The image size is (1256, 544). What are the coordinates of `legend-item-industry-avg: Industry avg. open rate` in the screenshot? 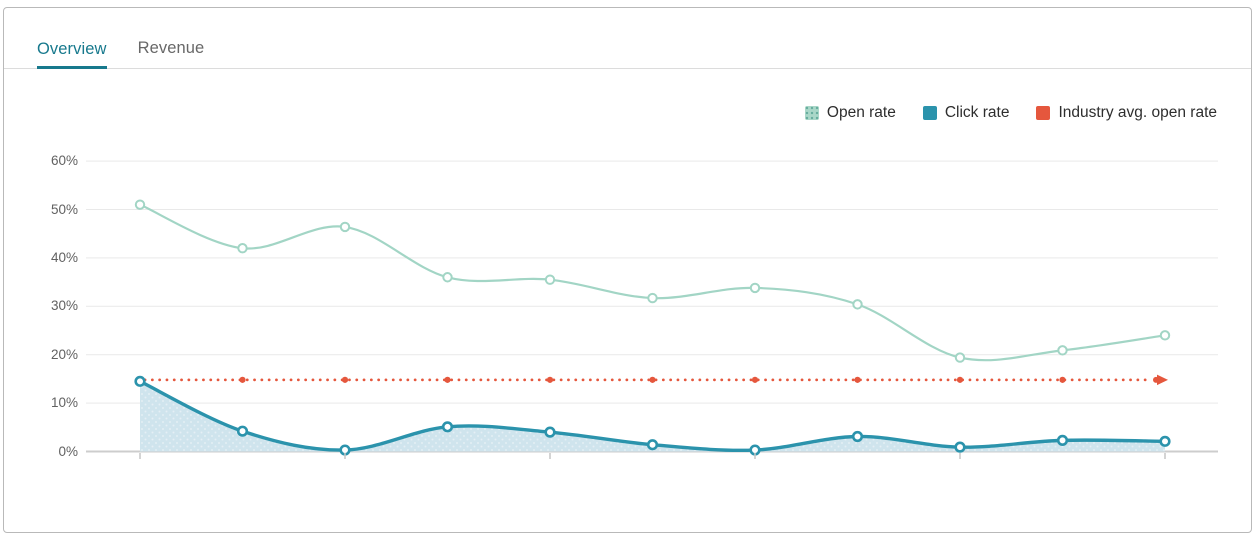 It's located at (1126, 113).